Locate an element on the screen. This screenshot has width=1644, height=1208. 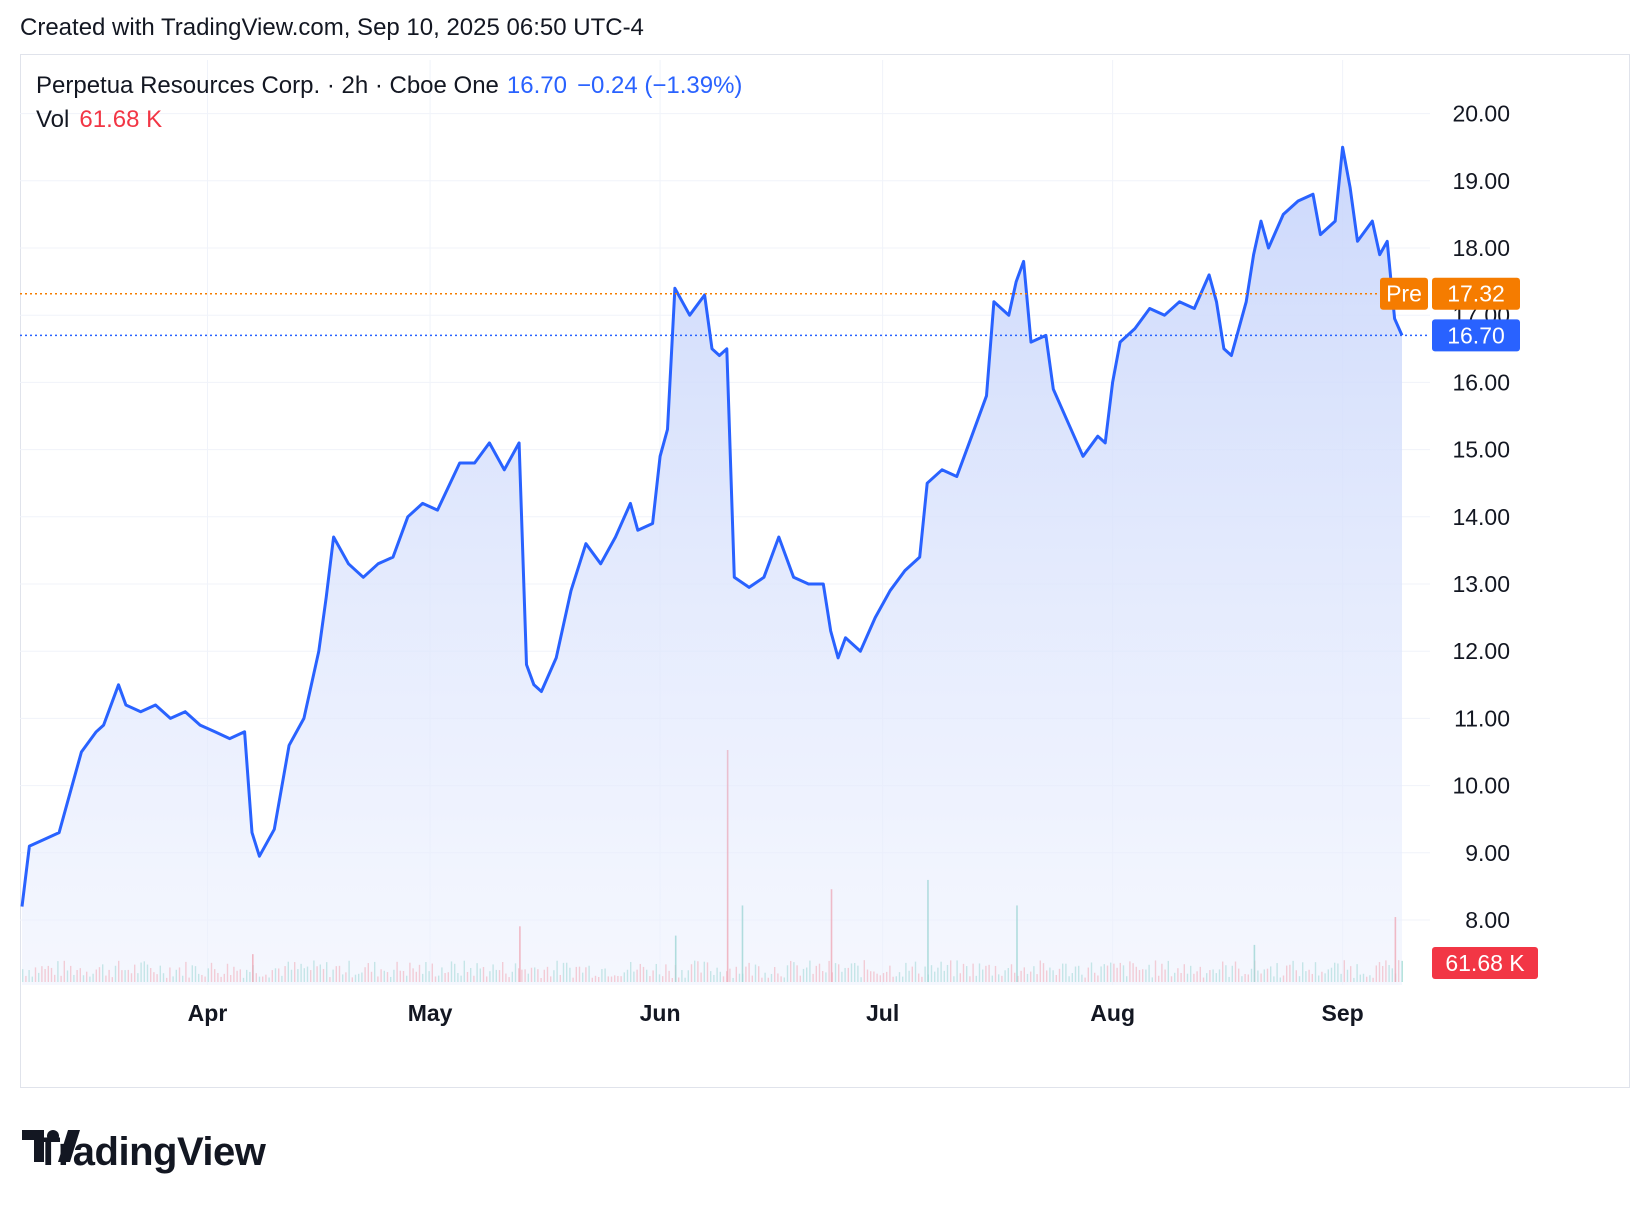
y-tick-label: 13.00 is located at coordinates (1481, 584).